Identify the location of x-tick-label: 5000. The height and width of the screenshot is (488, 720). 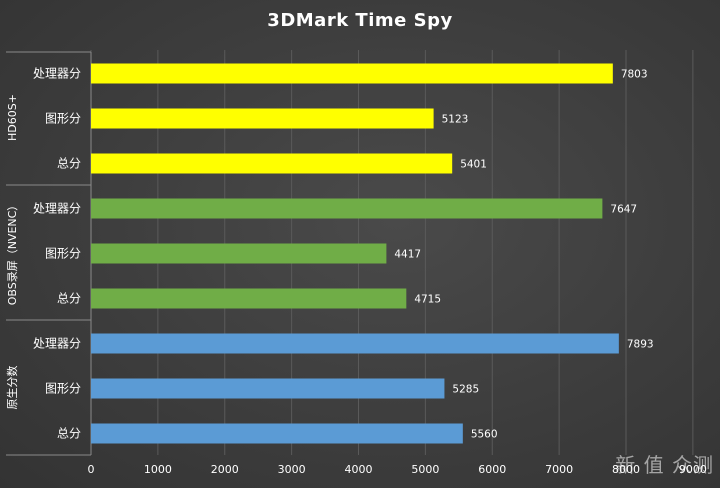
(425, 469).